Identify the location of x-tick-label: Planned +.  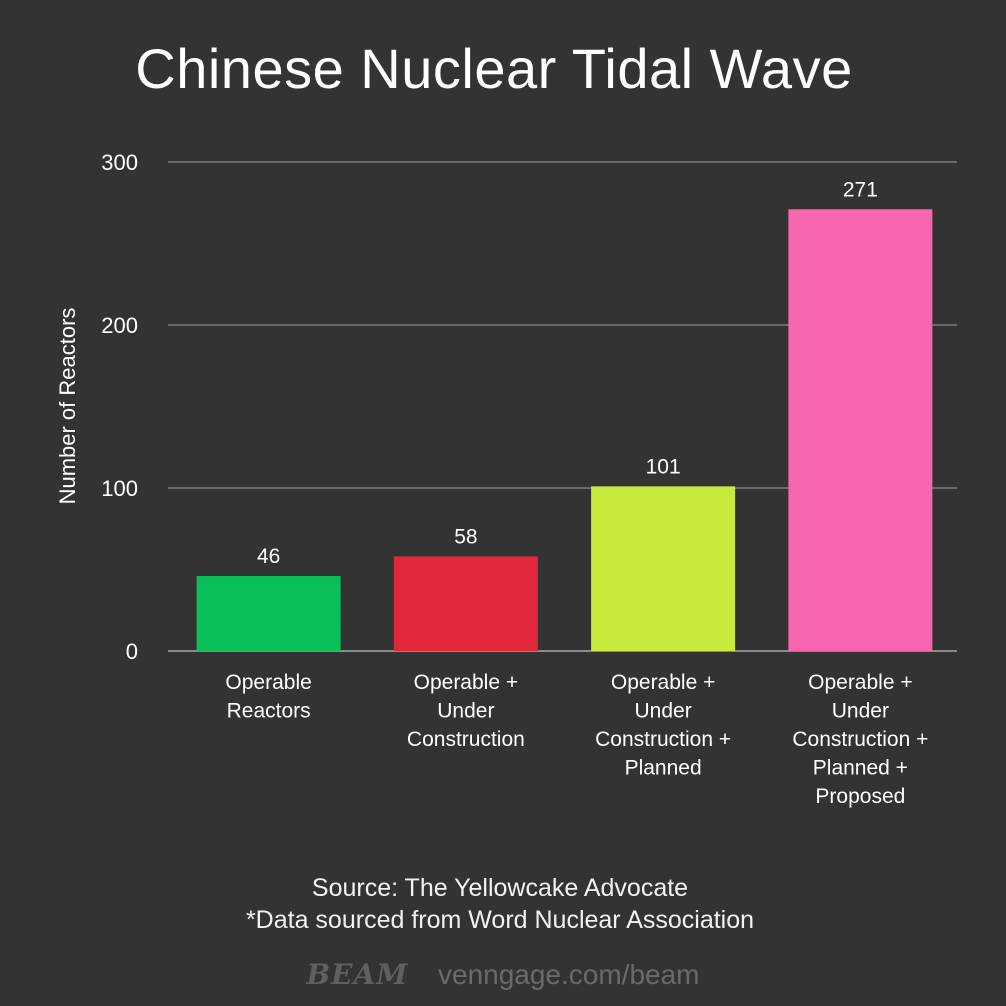
(860, 768).